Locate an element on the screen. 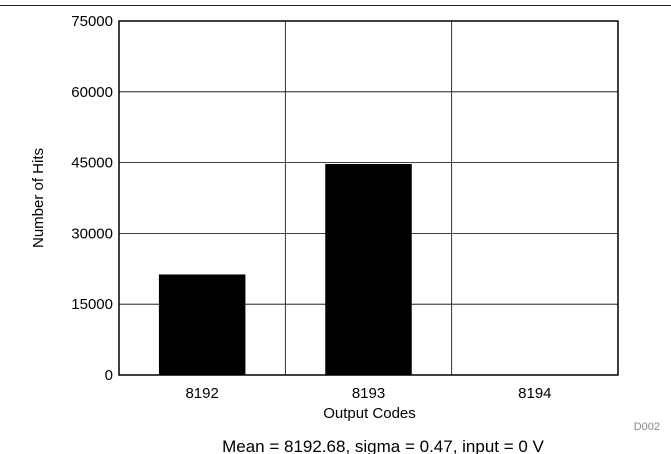 The image size is (671, 454). y-tick-label: 45000 is located at coordinates (92, 163).